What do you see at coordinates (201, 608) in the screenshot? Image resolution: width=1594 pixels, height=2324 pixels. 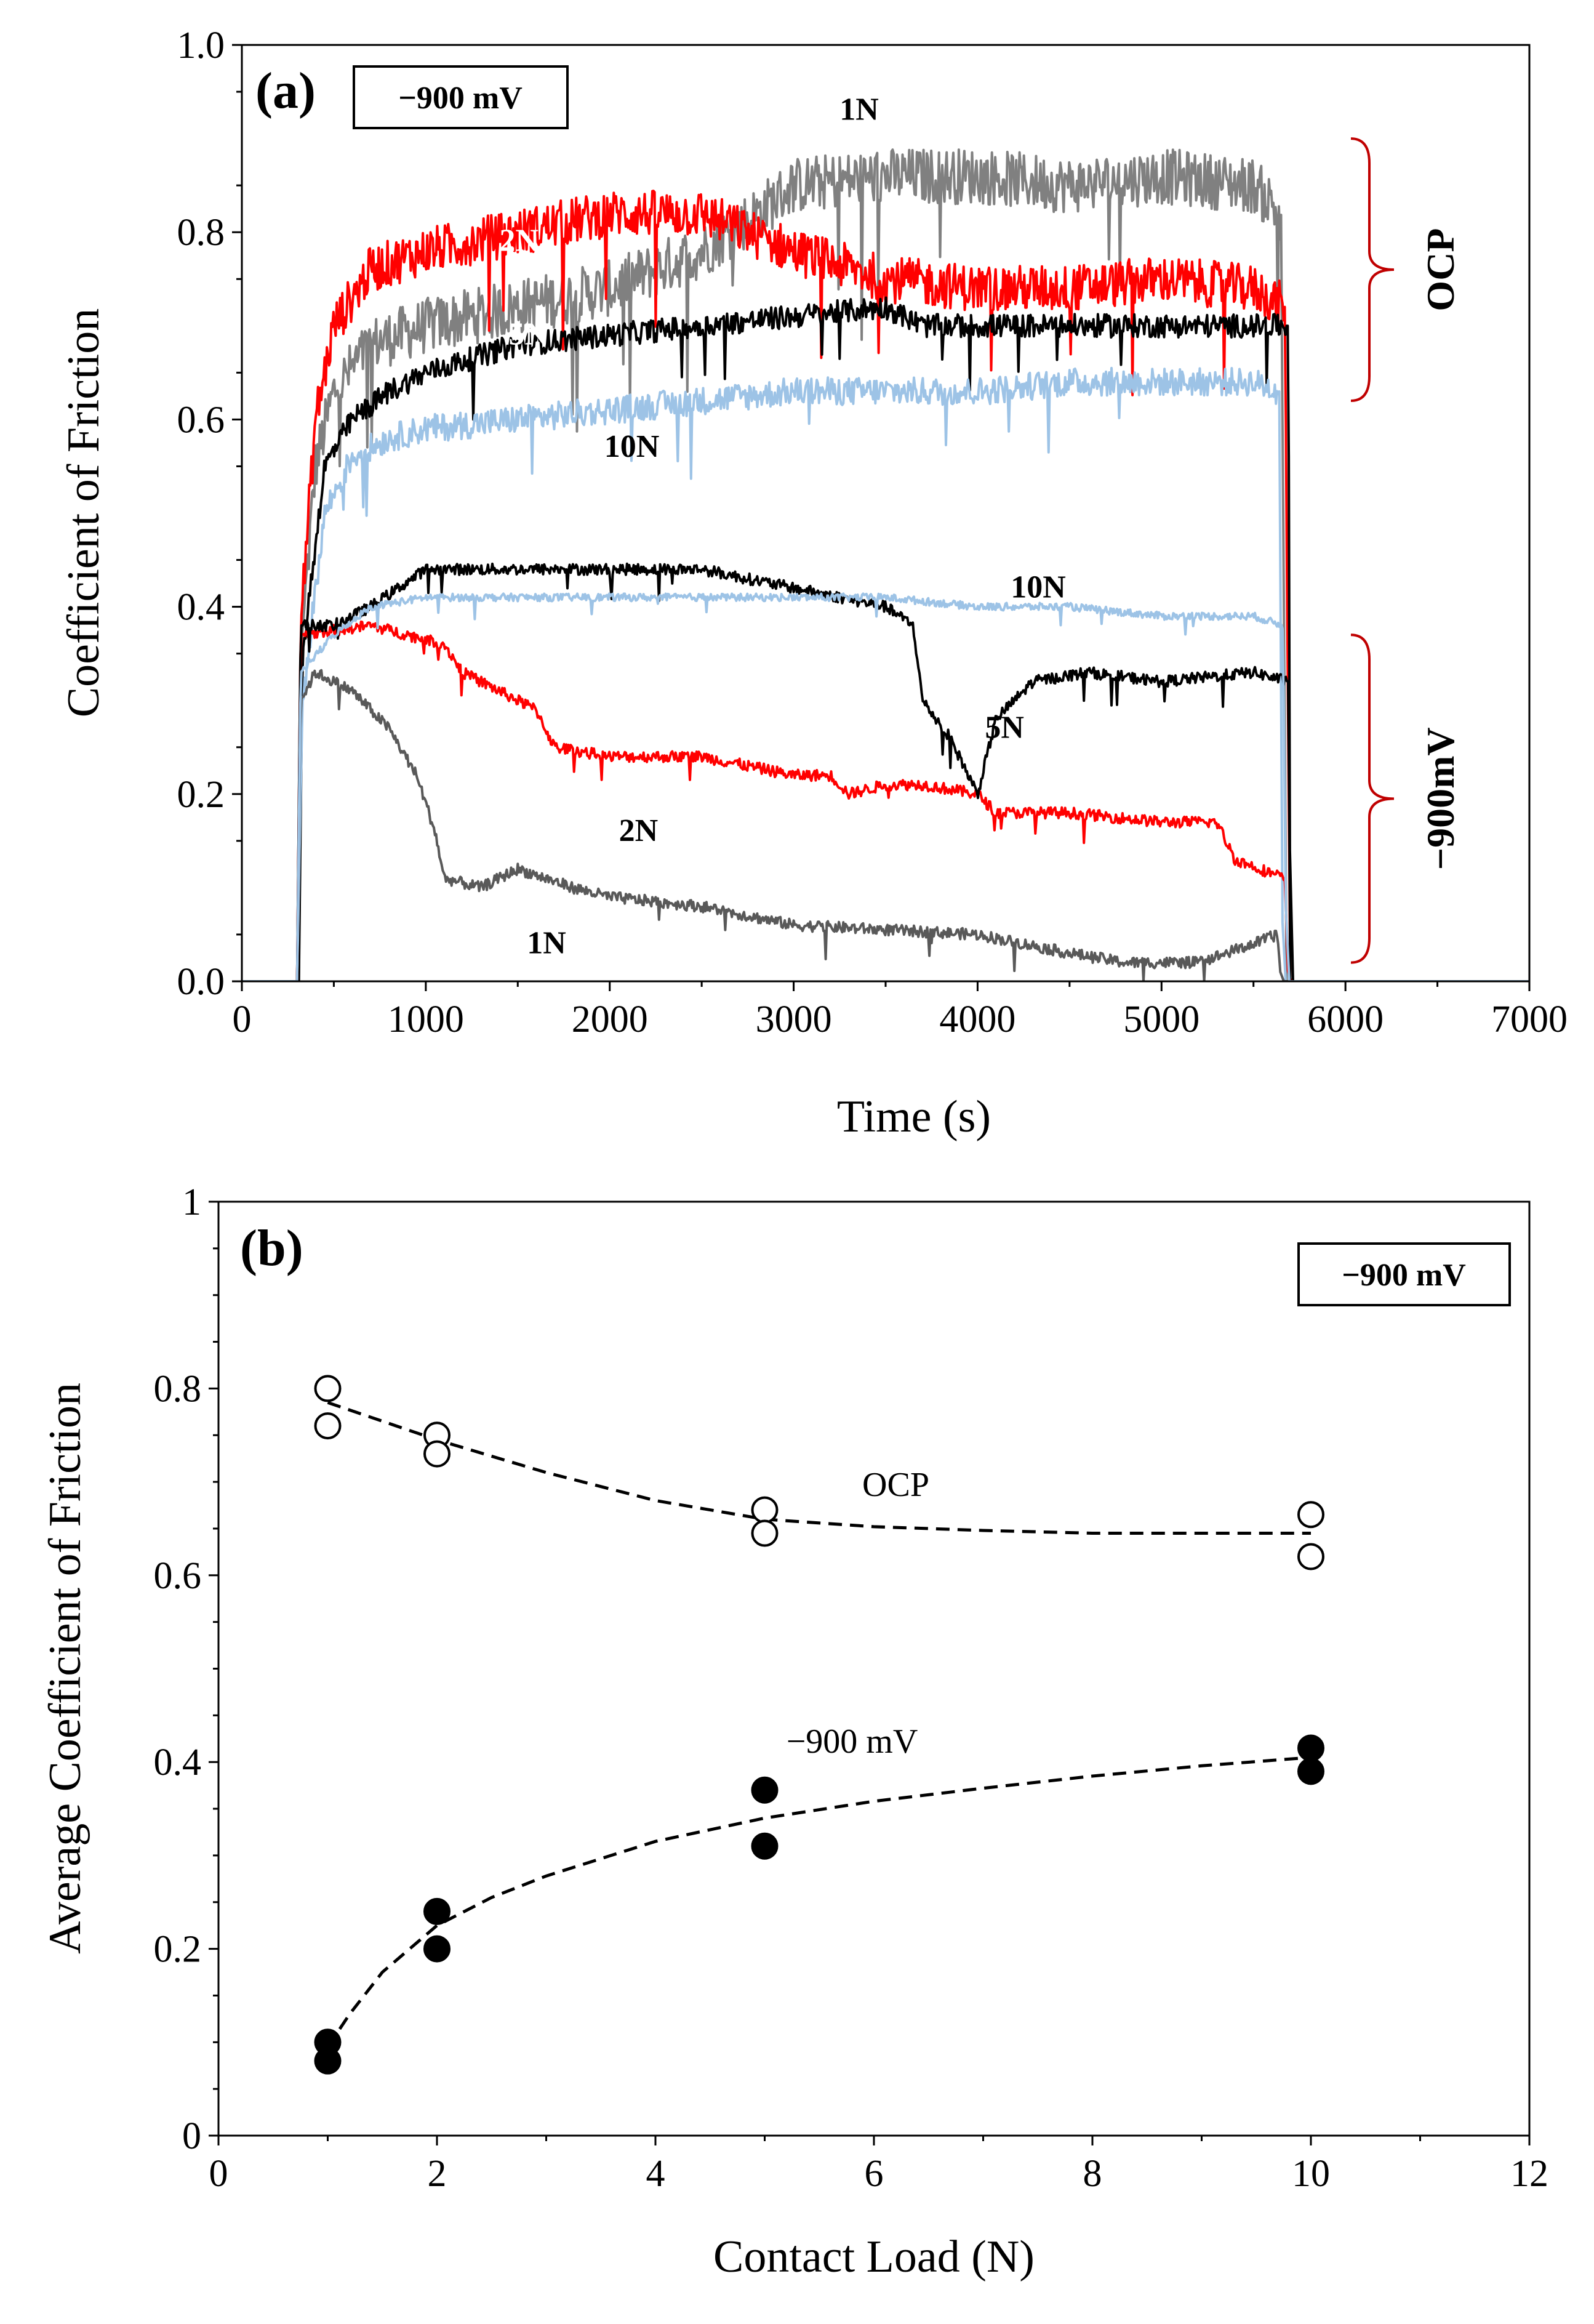 I see `panel-a-y-tick-label: 0.4` at bounding box center [201, 608].